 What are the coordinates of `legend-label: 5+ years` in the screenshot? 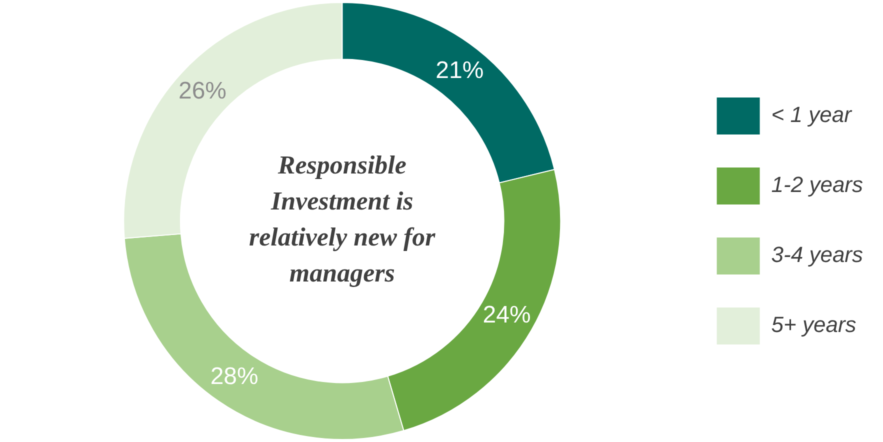 It's located at (813, 325).